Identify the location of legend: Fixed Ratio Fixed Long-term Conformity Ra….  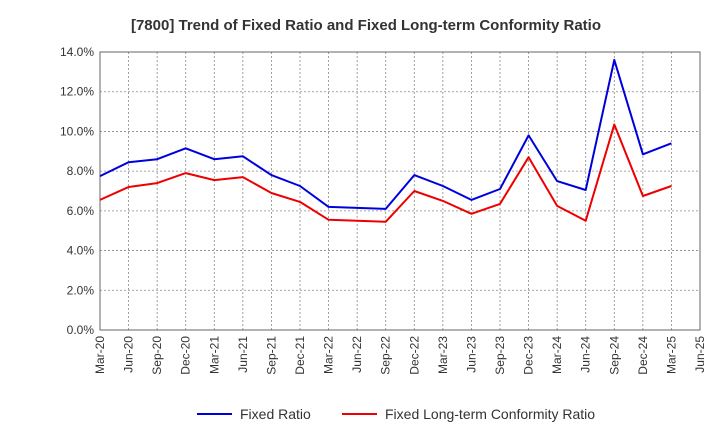
(396, 414).